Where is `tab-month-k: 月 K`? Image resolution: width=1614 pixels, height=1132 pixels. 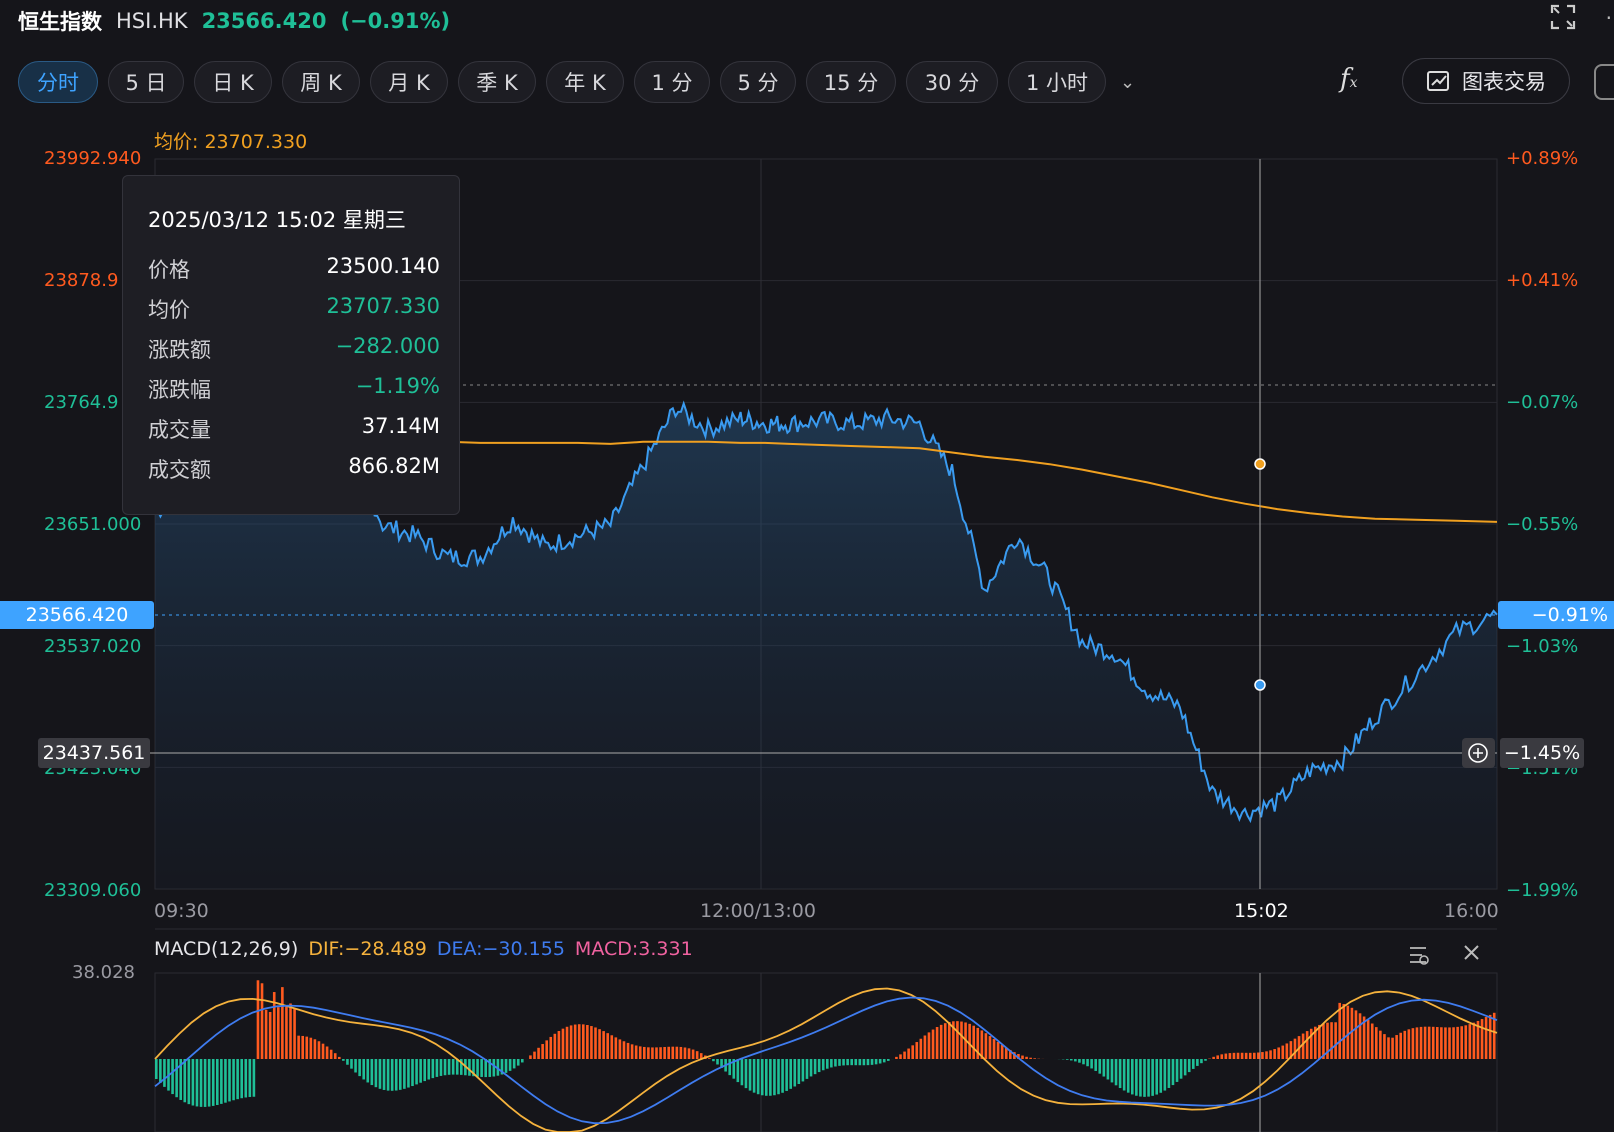 tab-month-k: 月 K is located at coordinates (409, 82).